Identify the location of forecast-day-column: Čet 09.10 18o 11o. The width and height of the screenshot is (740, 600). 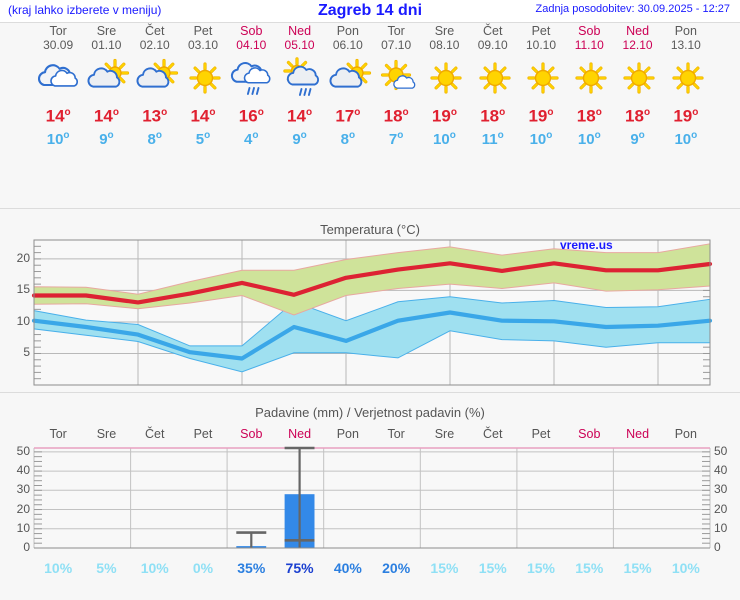
(493, 86).